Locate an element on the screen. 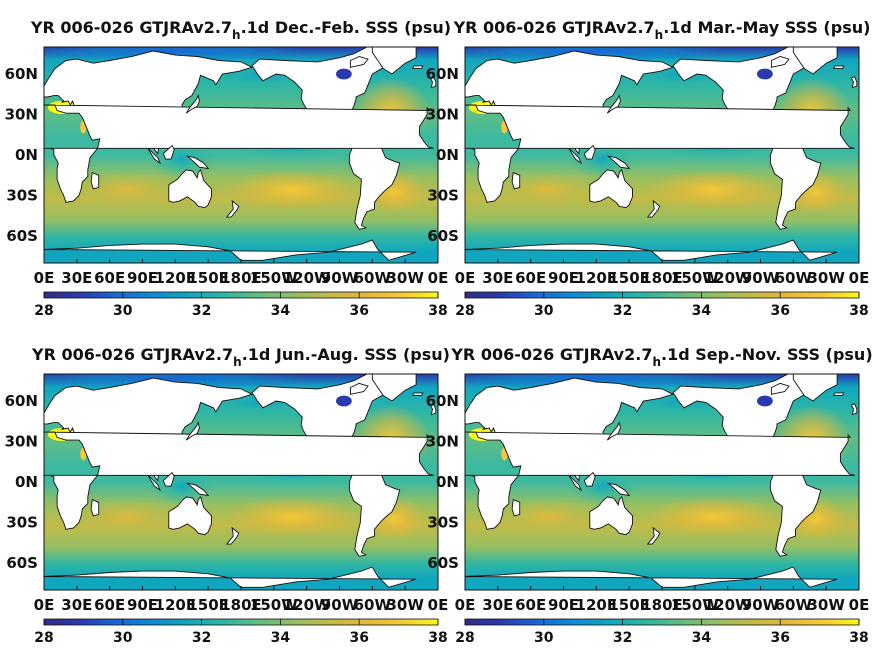 The width and height of the screenshot is (875, 656). colorbar is located at coordinates (241, 295).